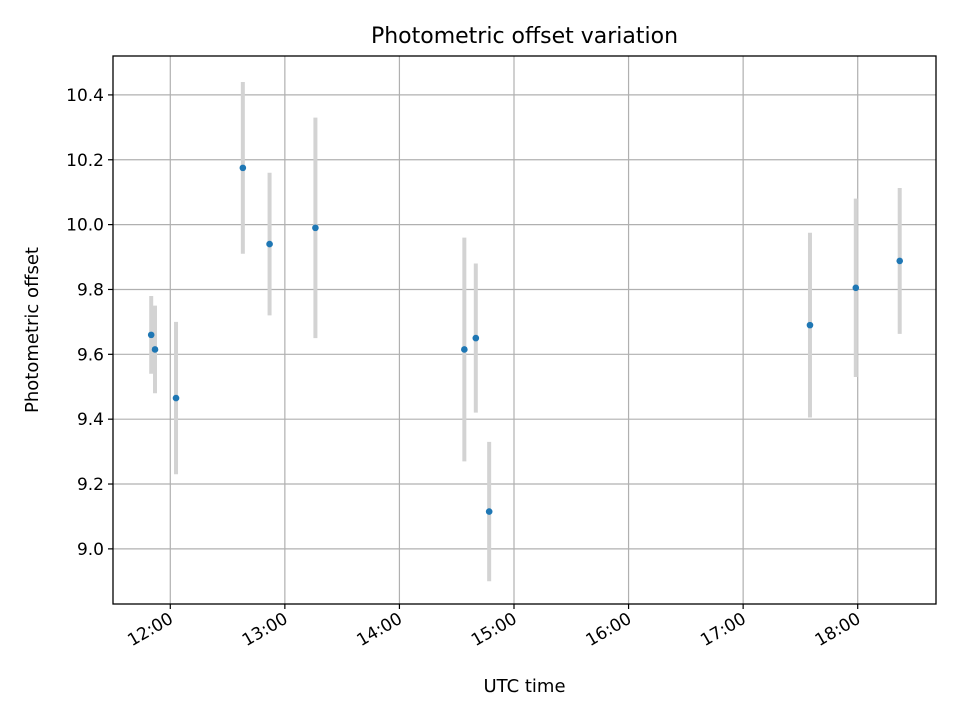  I want to click on y-axis-label: Photometric offset, so click(32, 330).